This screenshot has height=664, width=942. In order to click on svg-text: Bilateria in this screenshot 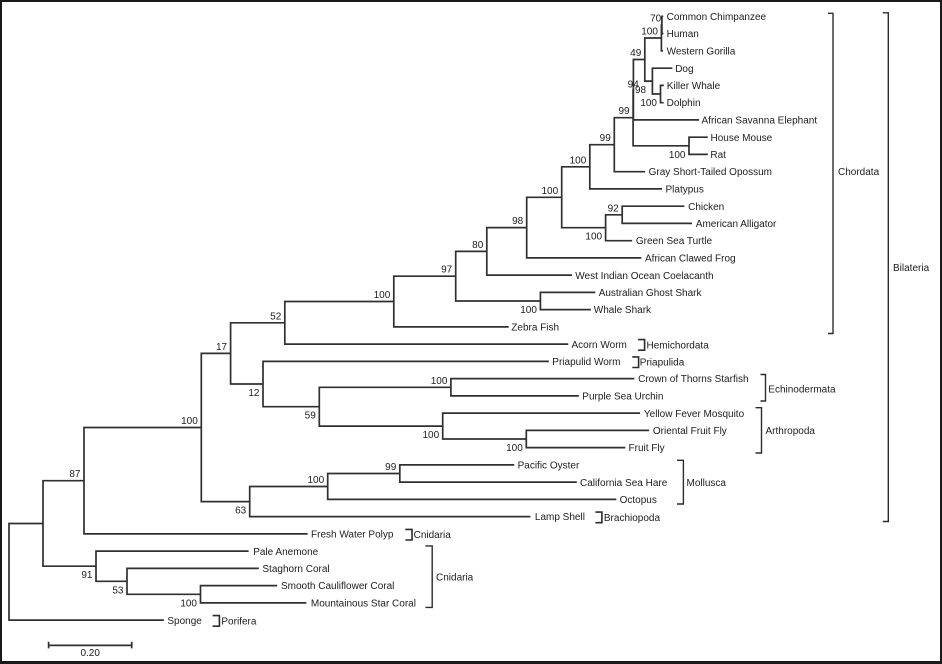, I will do `click(911, 268)`.